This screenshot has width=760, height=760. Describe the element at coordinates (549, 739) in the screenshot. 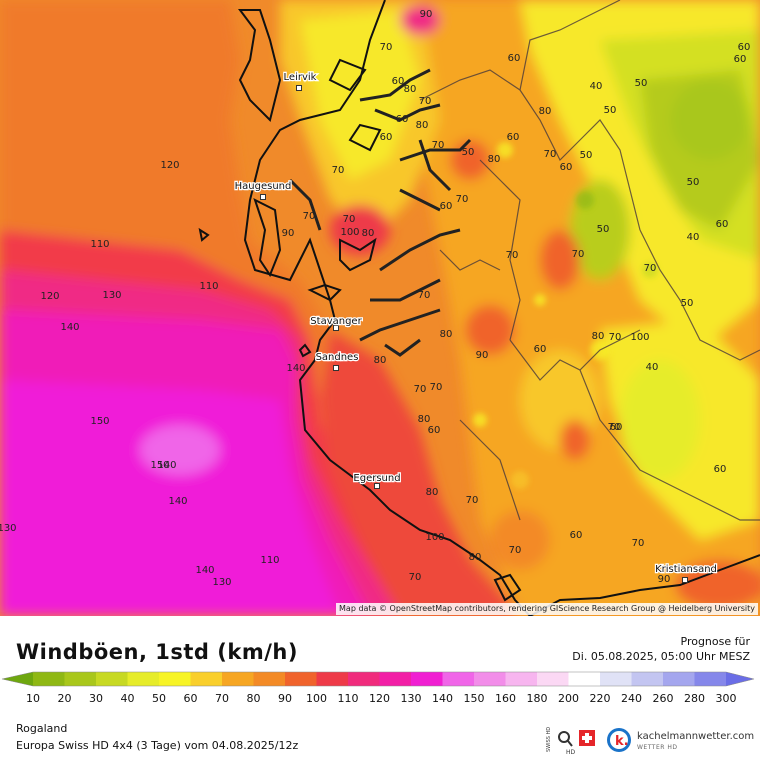

I see `swiss-hd-text: SWISS HD` at that location.